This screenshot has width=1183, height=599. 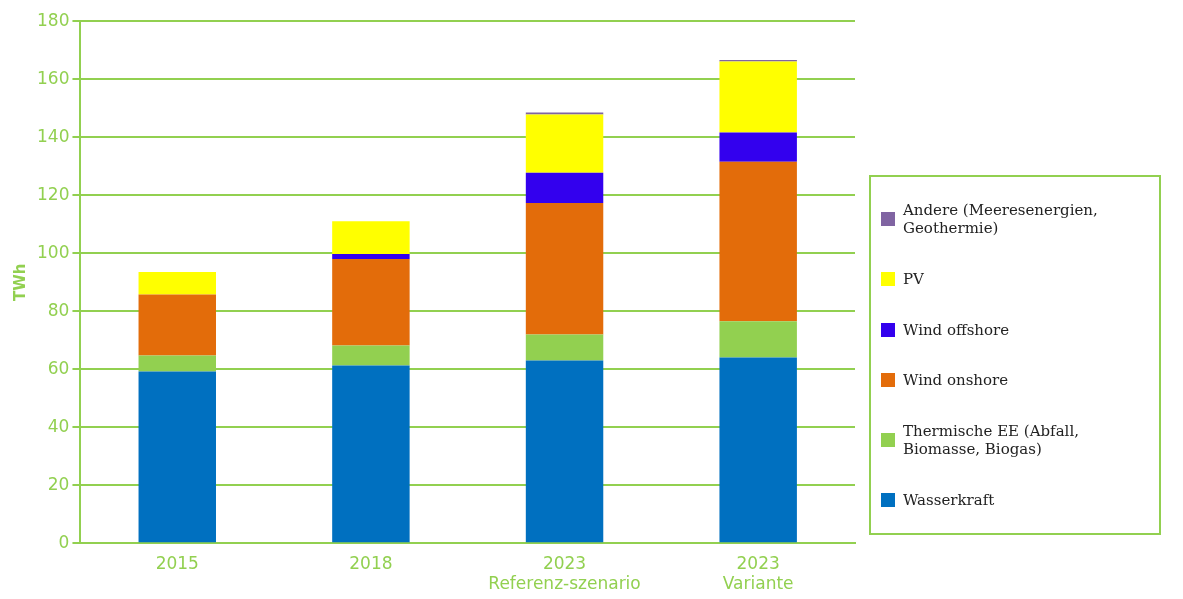 What do you see at coordinates (58, 483) in the screenshot?
I see `y-tick-label: 20` at bounding box center [58, 483].